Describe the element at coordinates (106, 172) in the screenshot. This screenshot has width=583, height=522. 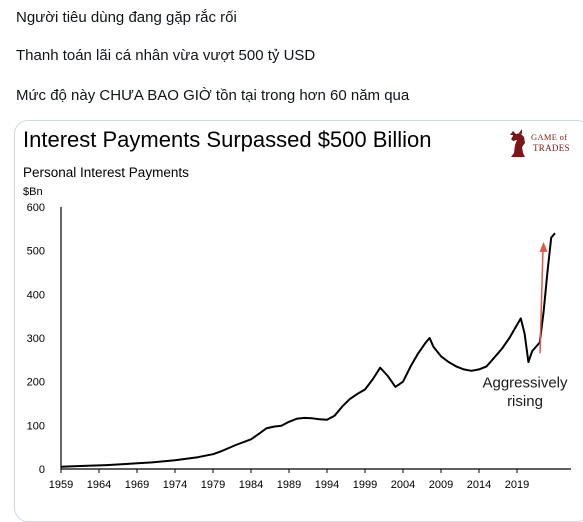
I see `chart-subtitle: Personal Interest Payments` at that location.